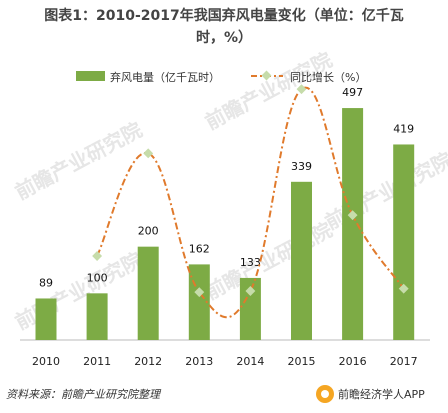 Image resolution: width=448 pixels, height=413 pixels. What do you see at coordinates (90, 76) in the screenshot?
I see `legend-bar-swatch` at bounding box center [90, 76].